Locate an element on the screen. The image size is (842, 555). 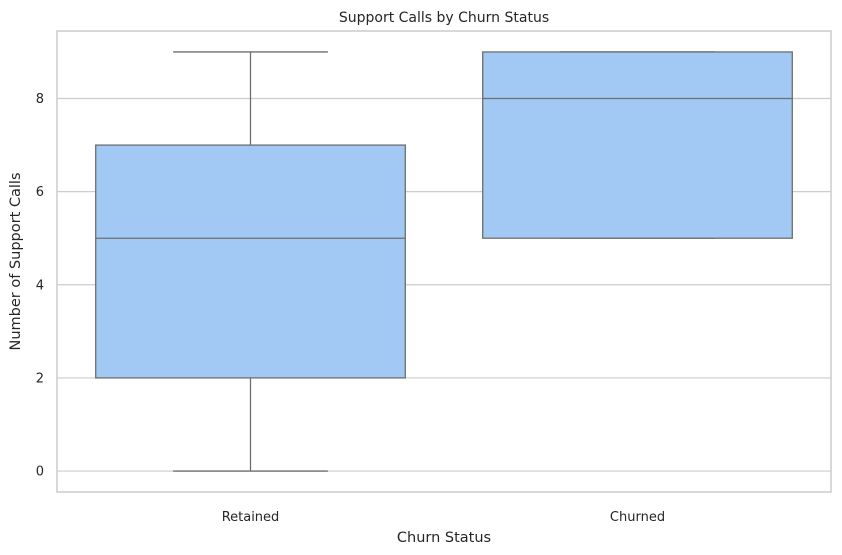
box-churned is located at coordinates (637, 145).